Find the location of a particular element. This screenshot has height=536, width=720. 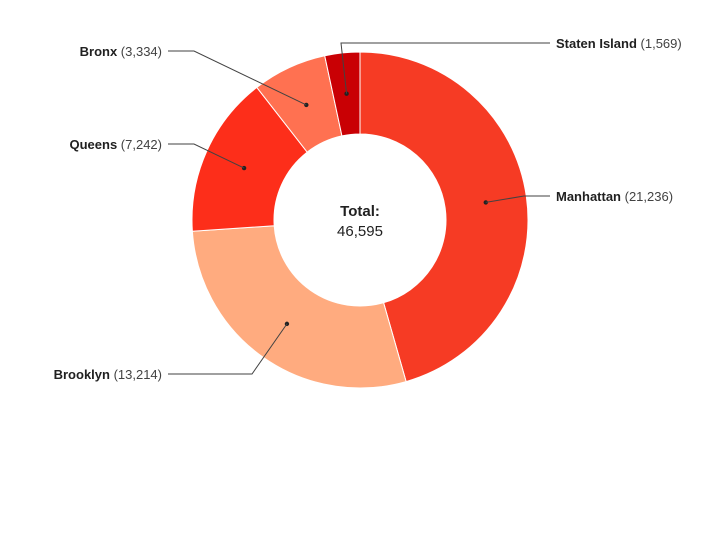

label-name-queens: Queens is located at coordinates (94, 144).